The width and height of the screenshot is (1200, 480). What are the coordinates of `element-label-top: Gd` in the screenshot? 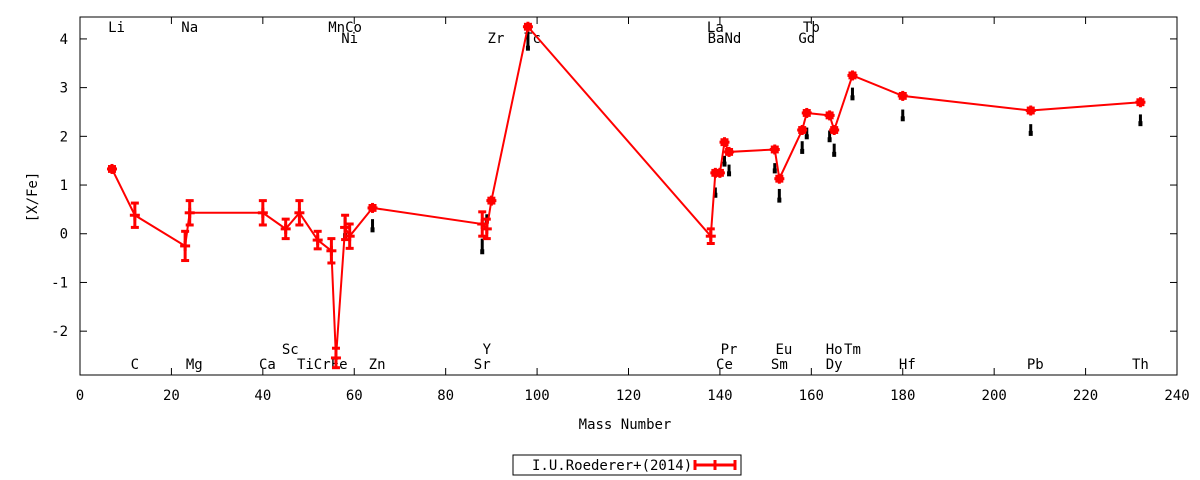 It's located at (806, 39).